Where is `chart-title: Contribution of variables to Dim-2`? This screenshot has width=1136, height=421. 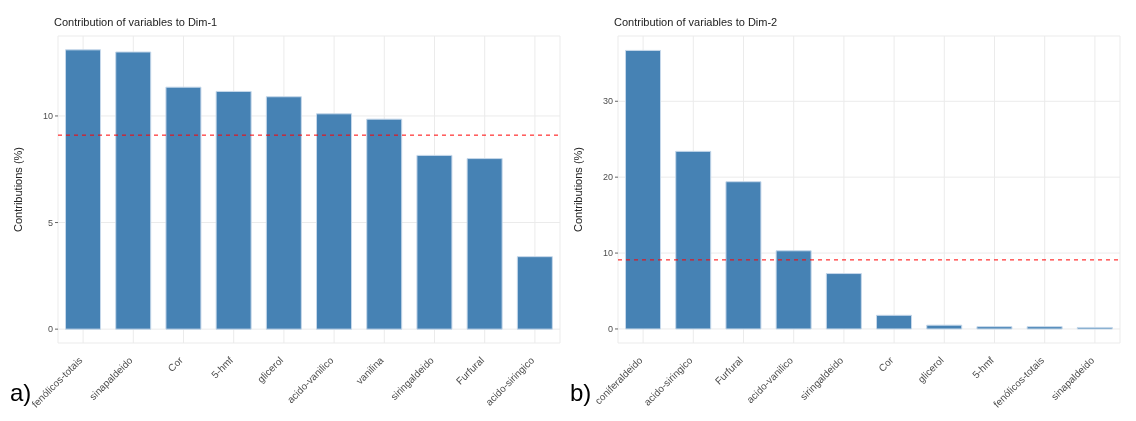 chart-title: Contribution of variables to Dim-2 is located at coordinates (696, 22).